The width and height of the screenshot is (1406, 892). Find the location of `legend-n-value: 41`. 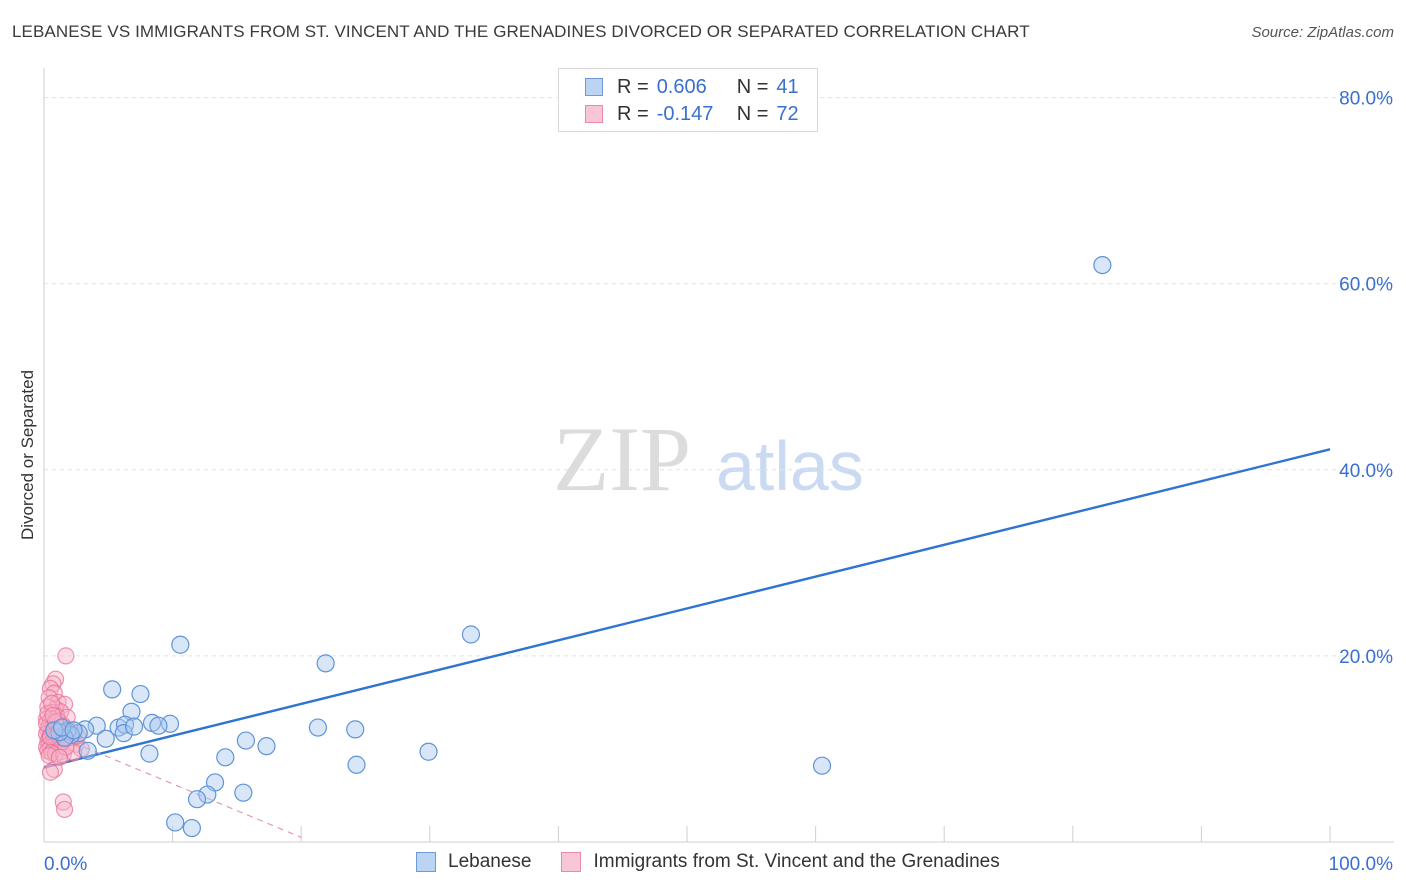

legend-n-value: 41 is located at coordinates (787, 86).